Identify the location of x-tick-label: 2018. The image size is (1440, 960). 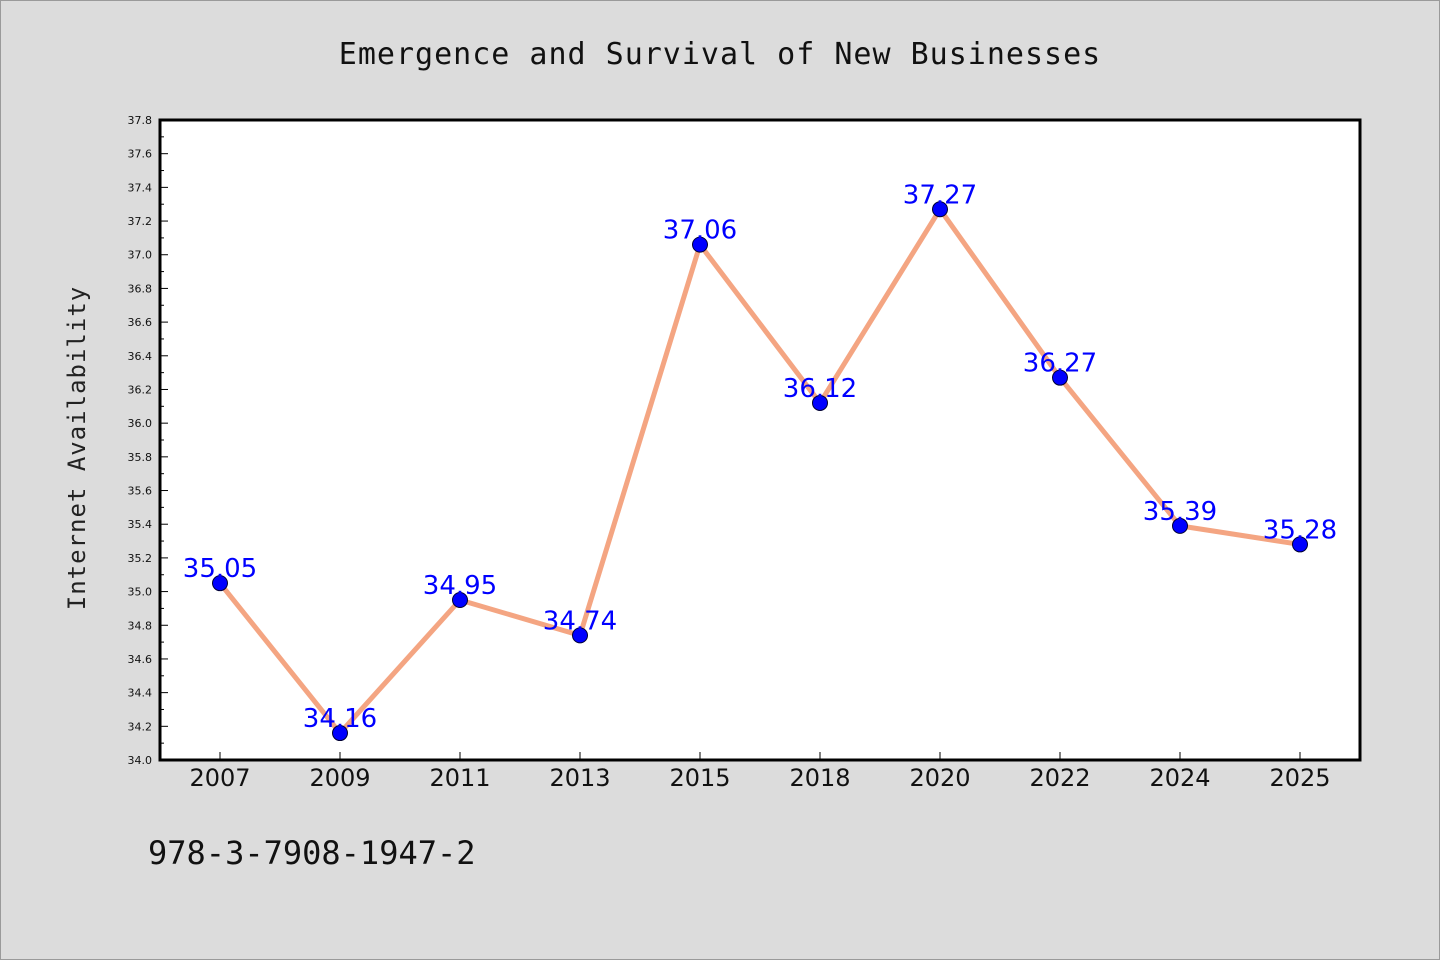
(819, 778).